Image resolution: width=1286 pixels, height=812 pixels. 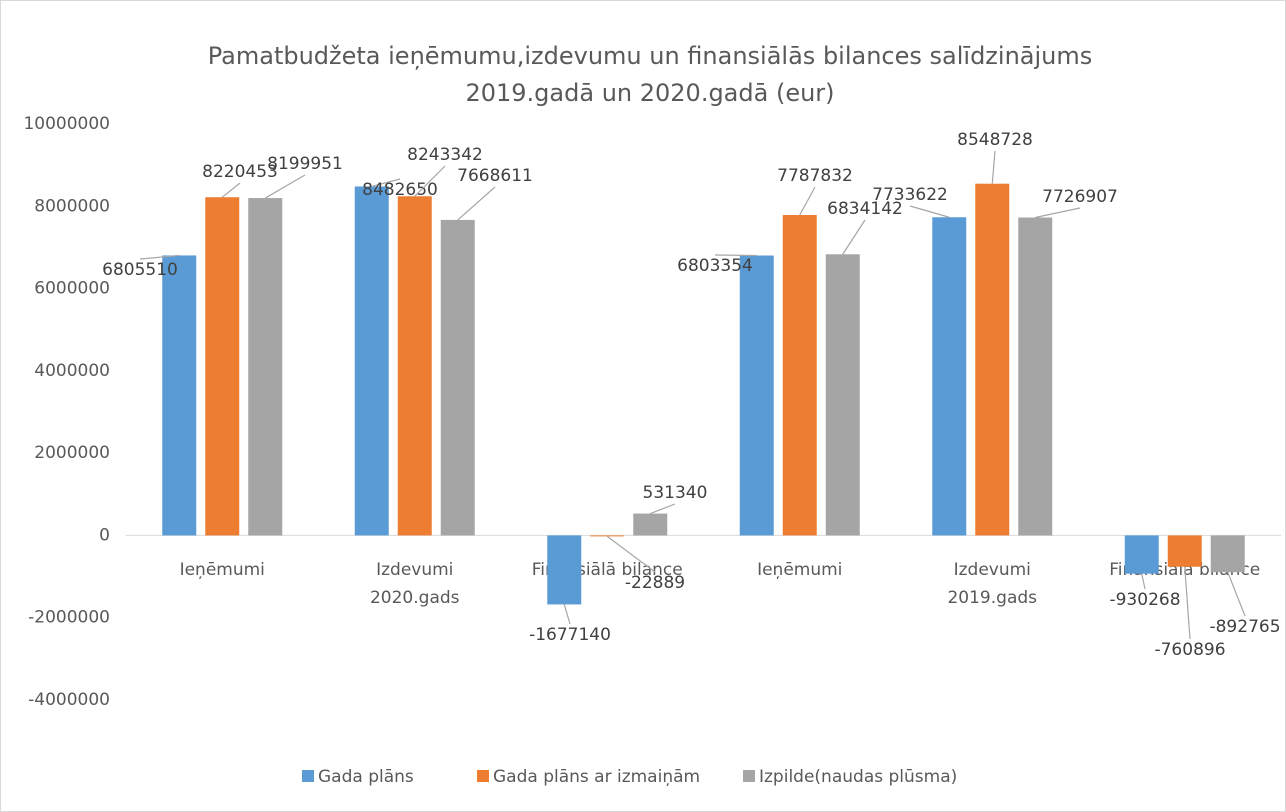 What do you see at coordinates (72, 453) in the screenshot?
I see `y-tick-label: 2000000` at bounding box center [72, 453].